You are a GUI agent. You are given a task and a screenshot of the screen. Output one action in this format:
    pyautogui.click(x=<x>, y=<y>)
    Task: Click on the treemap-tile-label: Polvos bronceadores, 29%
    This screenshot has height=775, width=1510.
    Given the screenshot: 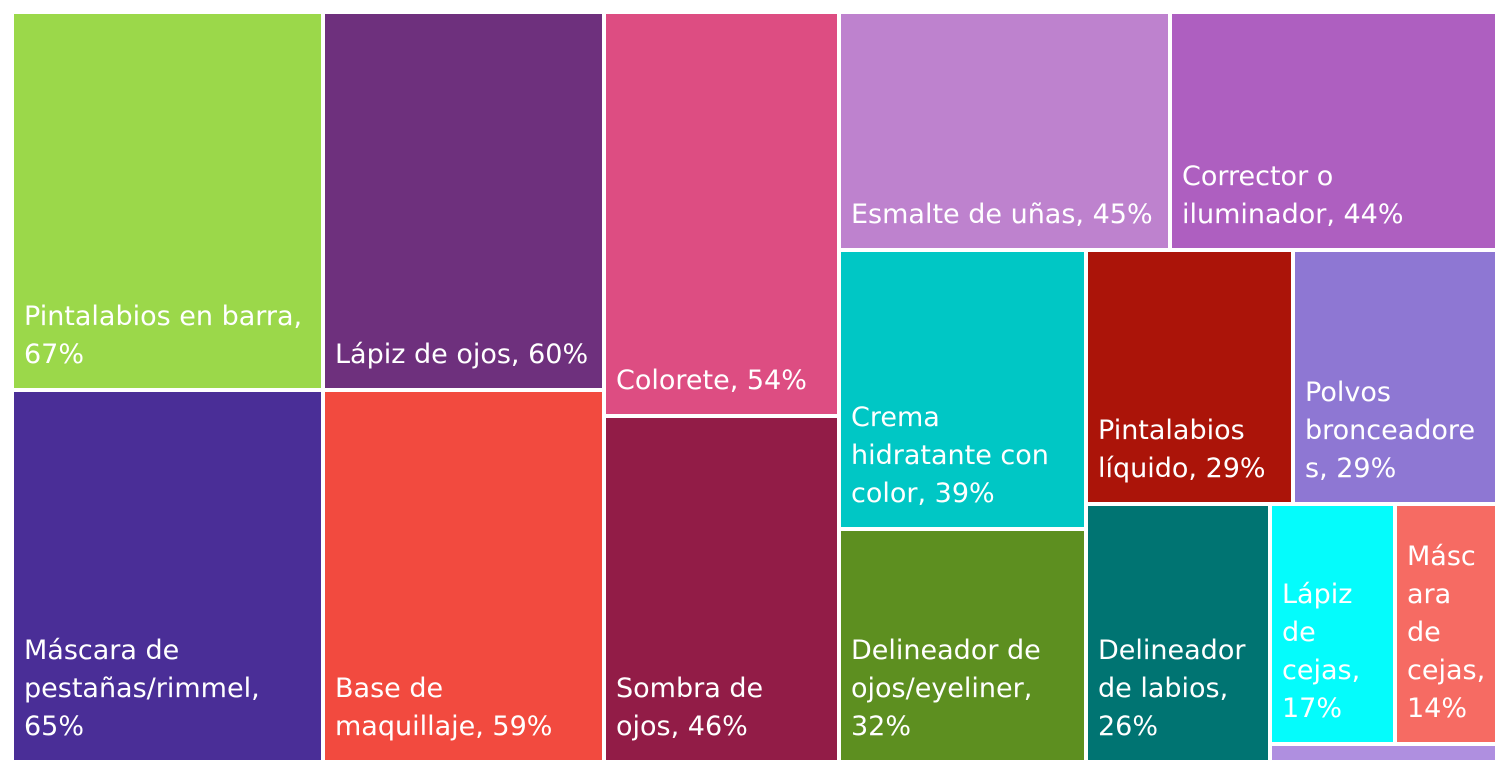 What is the action you would take?
    pyautogui.click(x=1390, y=430)
    